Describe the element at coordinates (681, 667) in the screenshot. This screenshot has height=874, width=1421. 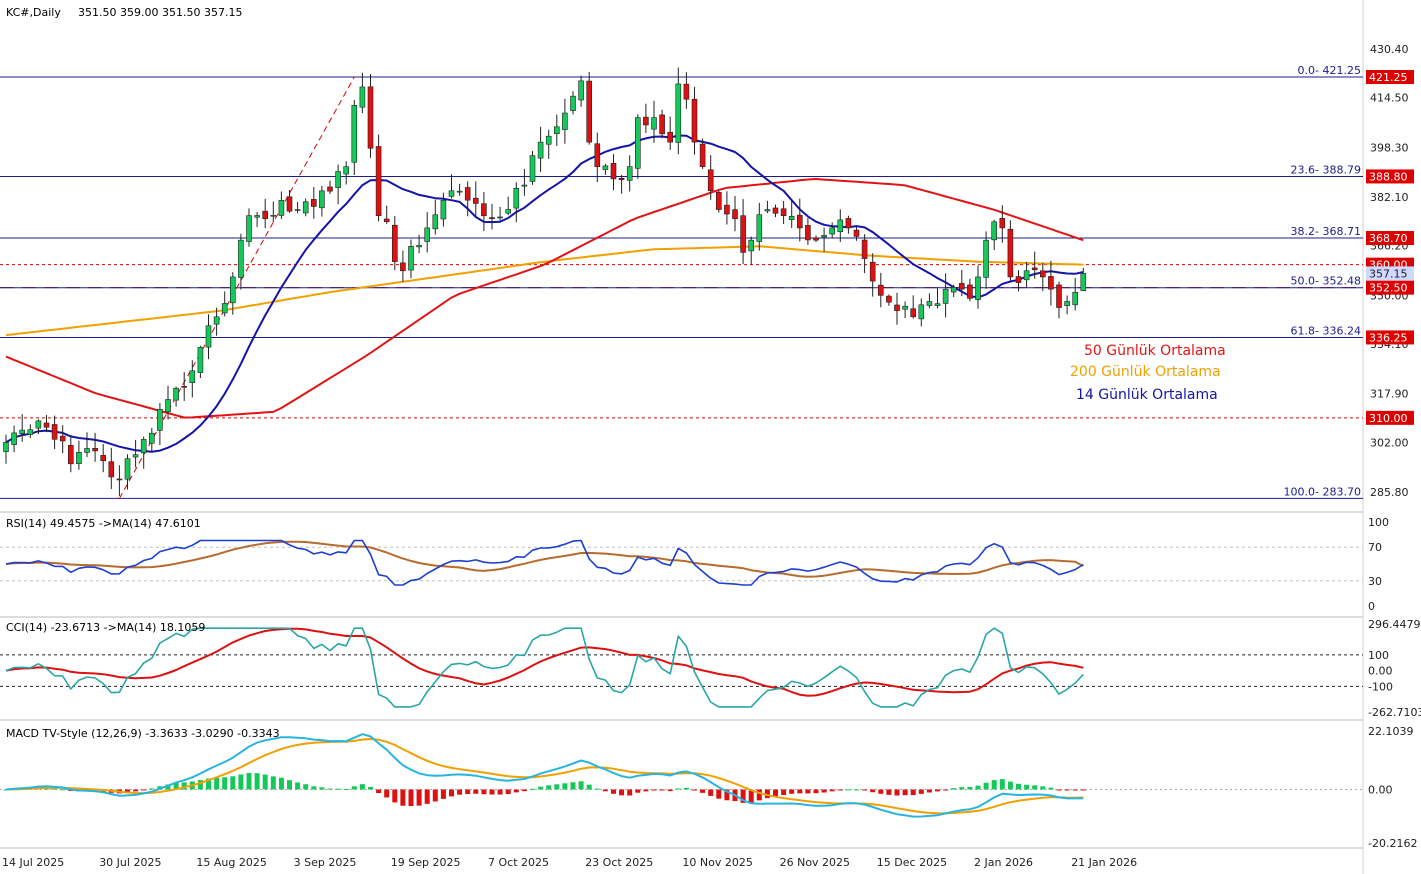
I see `cci-lines` at that location.